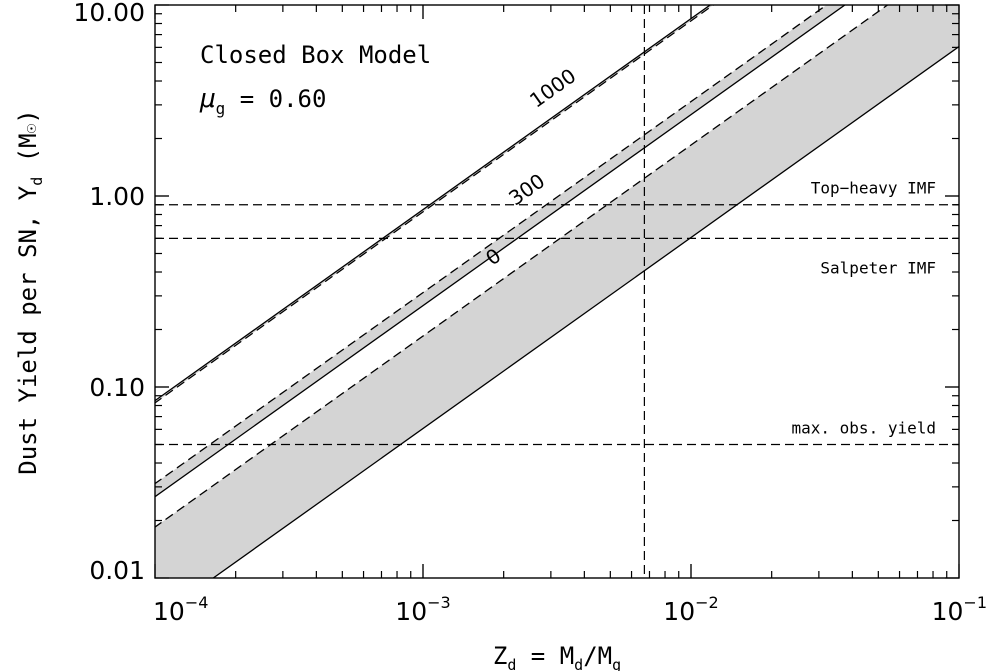 This screenshot has width=990, height=671. What do you see at coordinates (878, 267) in the screenshot?
I see `hline-label-1: Salpeter IMF` at bounding box center [878, 267].